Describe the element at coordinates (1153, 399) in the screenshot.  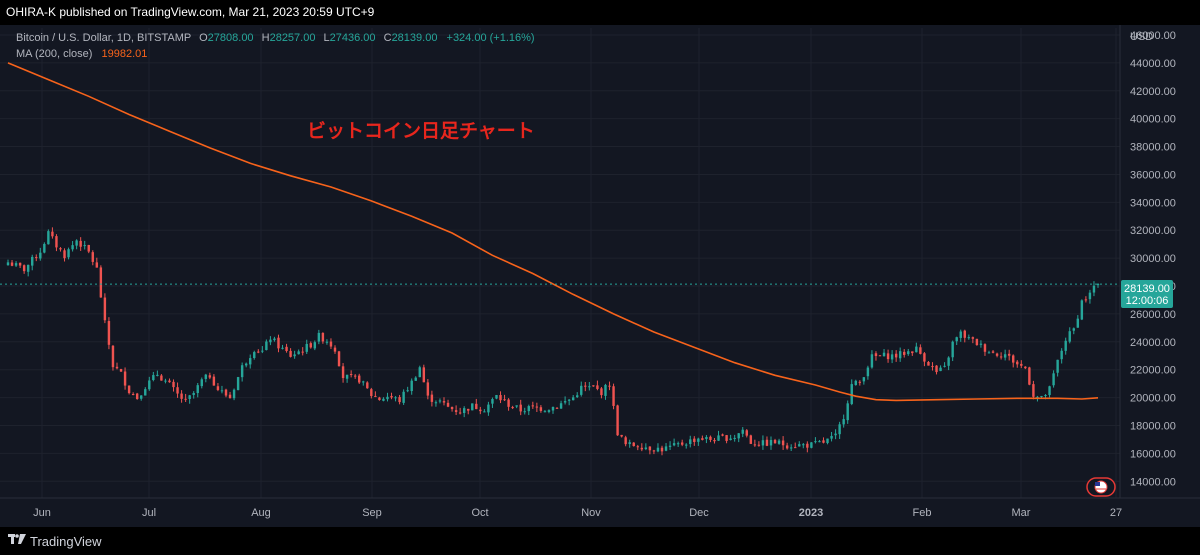
I see `price-tick-label: 20000.00` at that location.